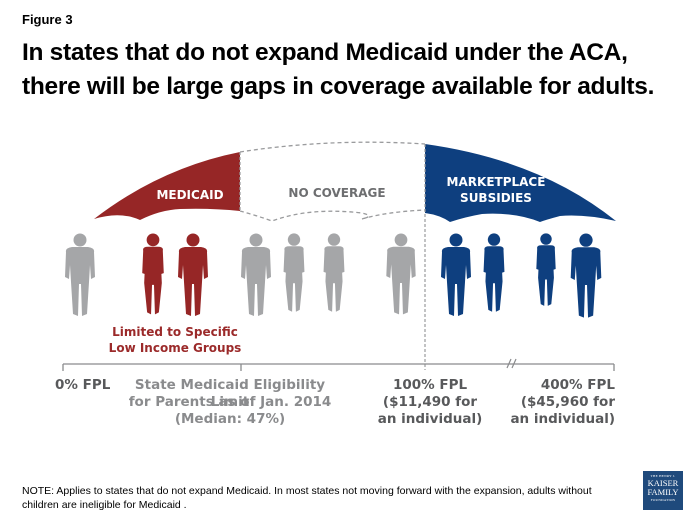 This screenshot has height=525, width=700. I want to click on tick-label-100-line2: ($11,490 for, so click(430, 402).